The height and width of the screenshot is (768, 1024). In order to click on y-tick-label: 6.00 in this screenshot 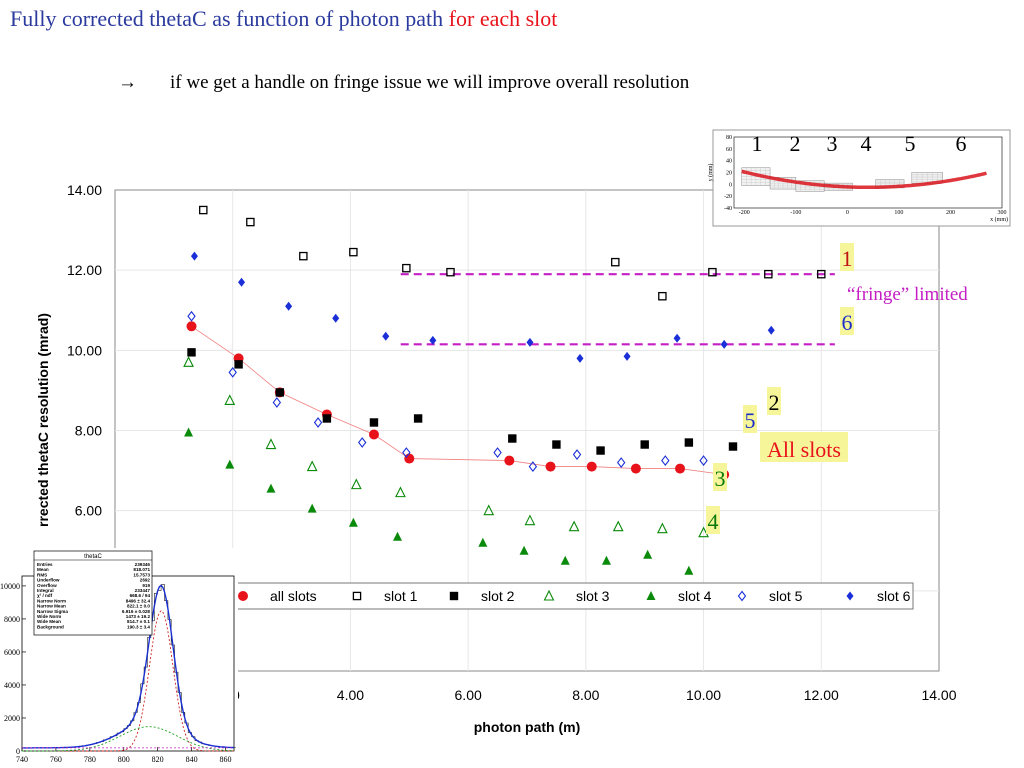, I will do `click(88, 511)`.